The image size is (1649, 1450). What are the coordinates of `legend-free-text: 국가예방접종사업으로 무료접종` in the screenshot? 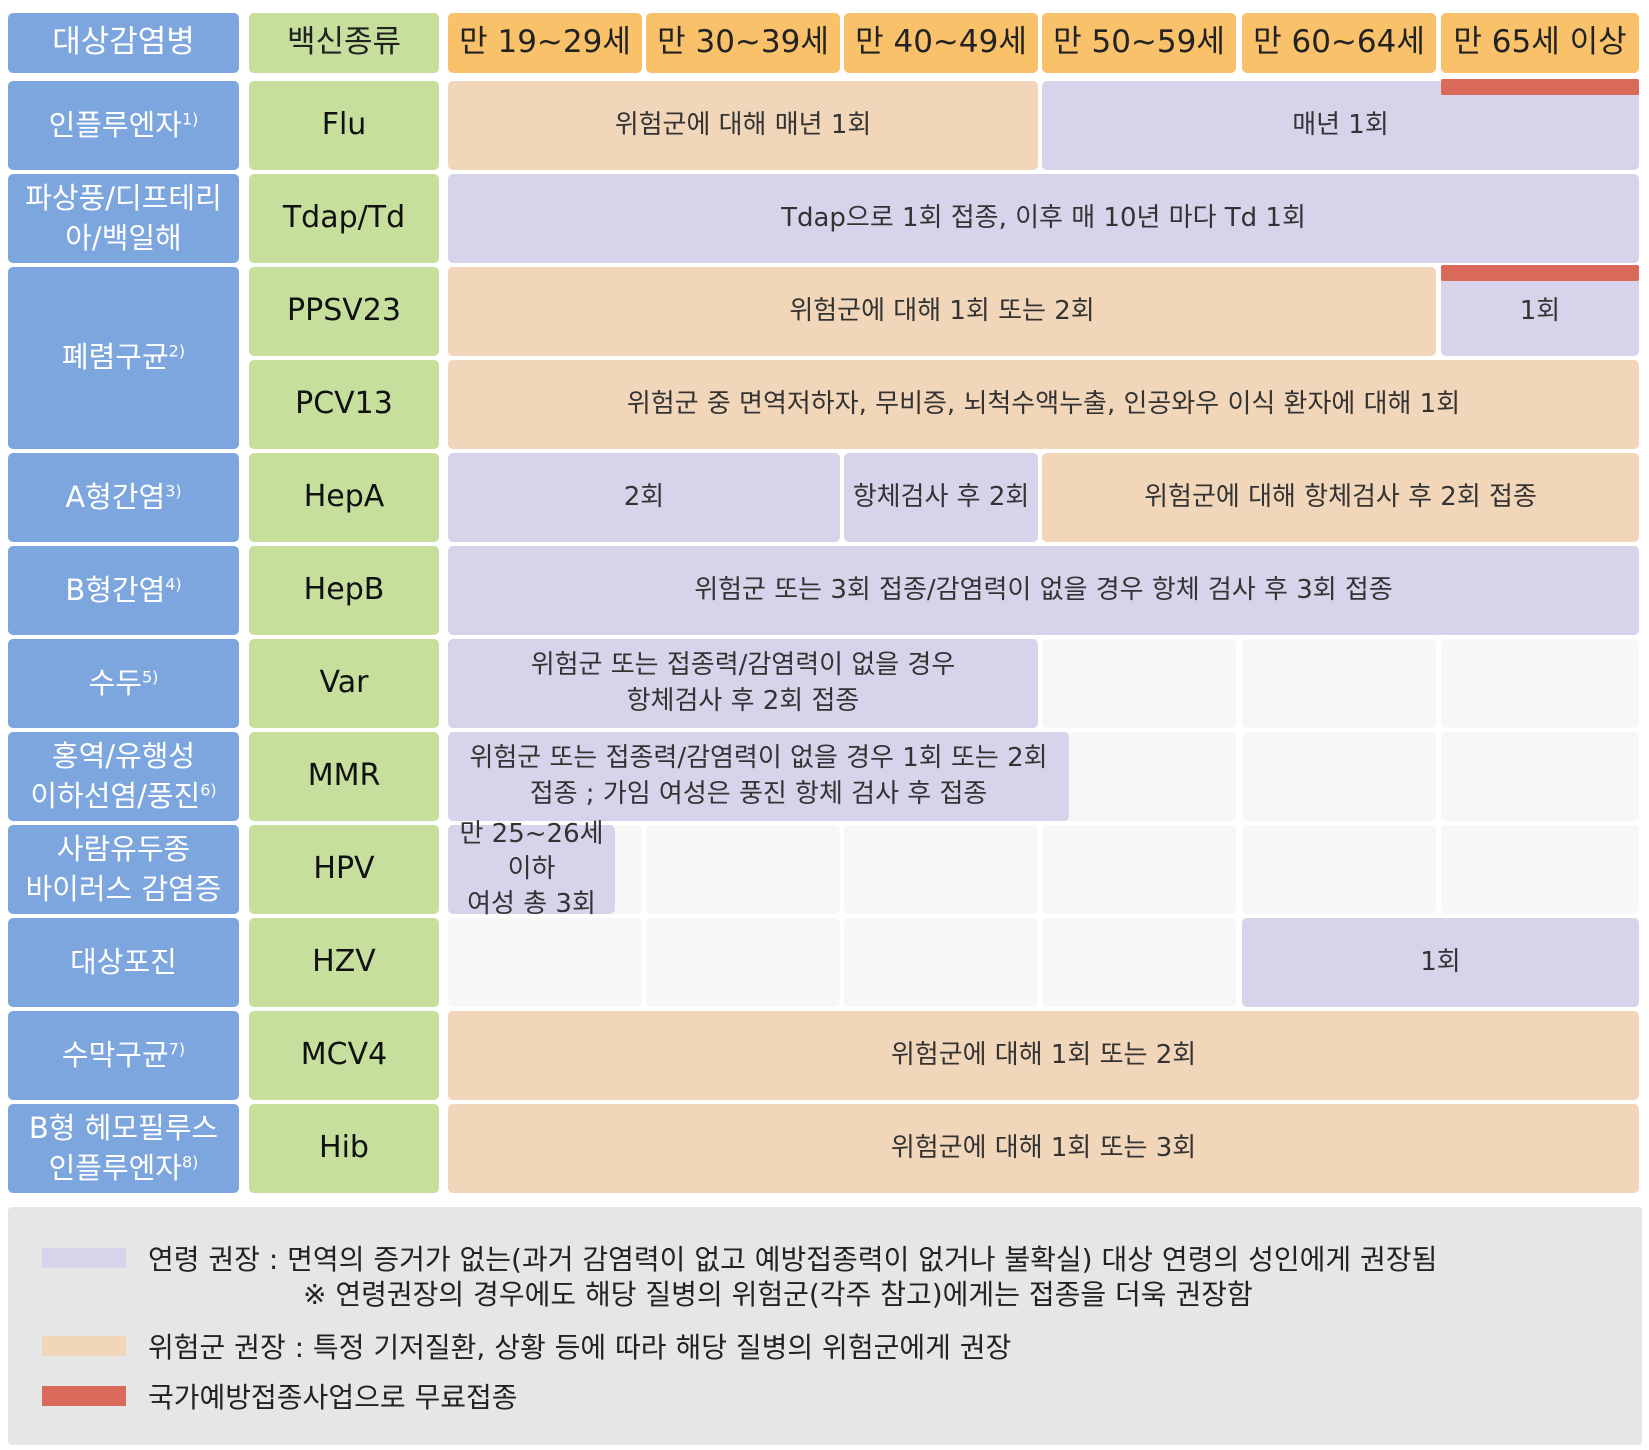 It's located at (333, 1397).